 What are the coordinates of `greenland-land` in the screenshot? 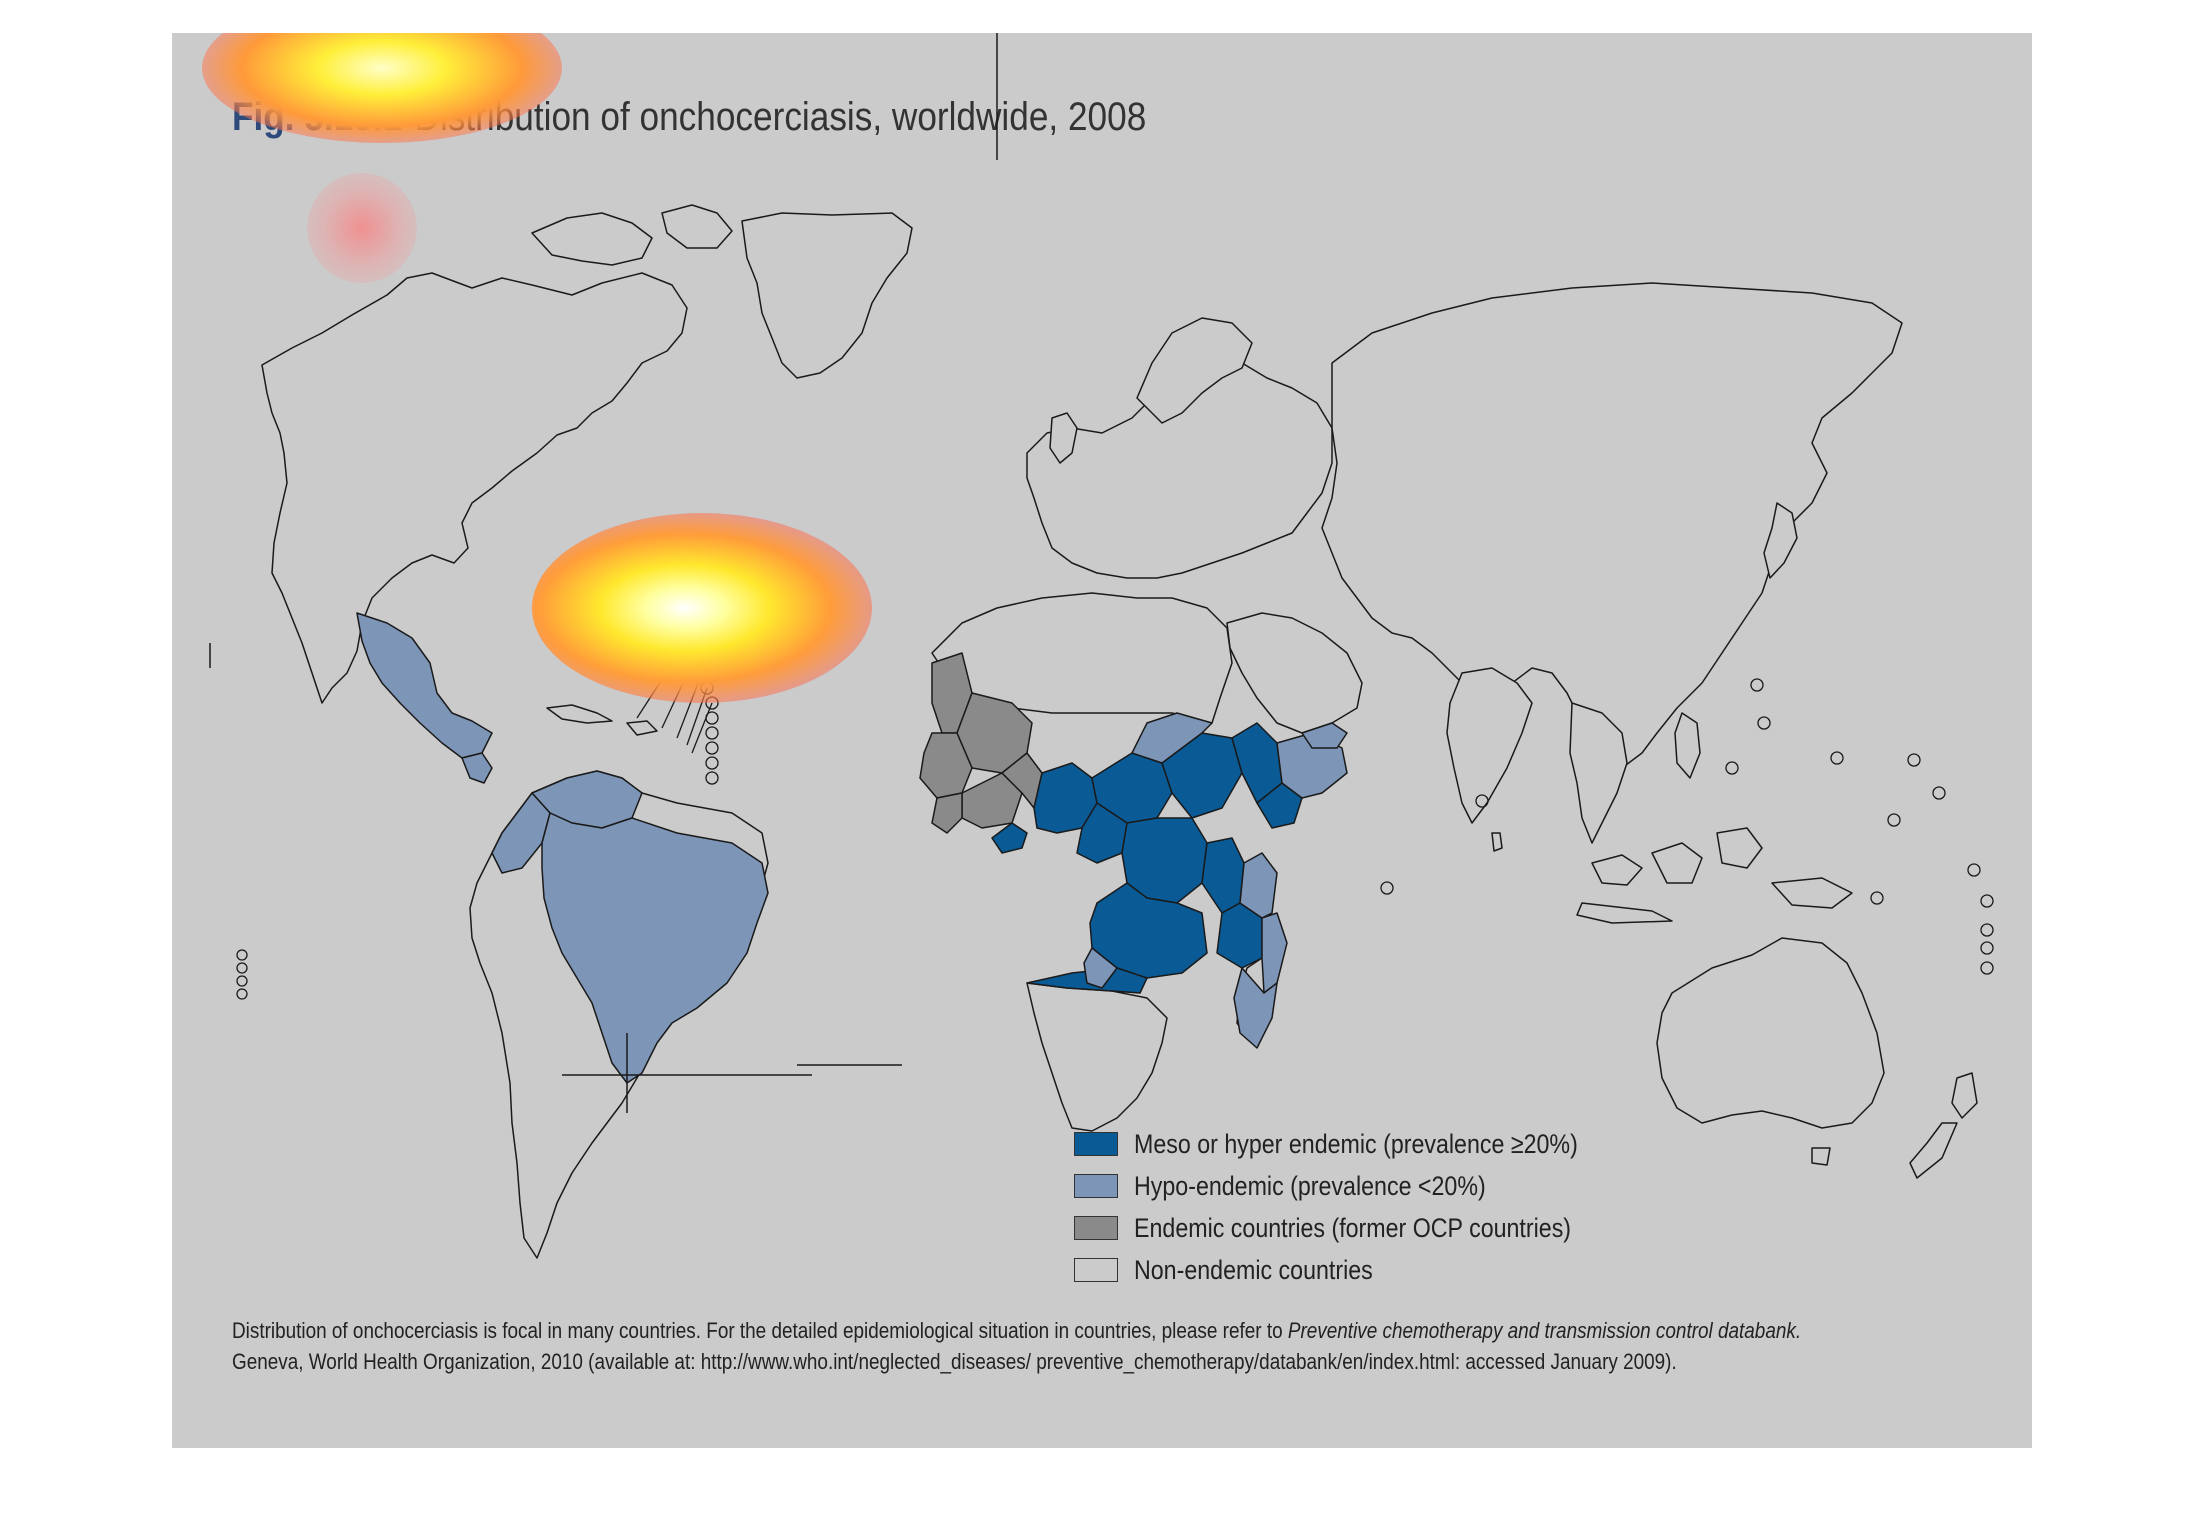 It's located at (827, 295).